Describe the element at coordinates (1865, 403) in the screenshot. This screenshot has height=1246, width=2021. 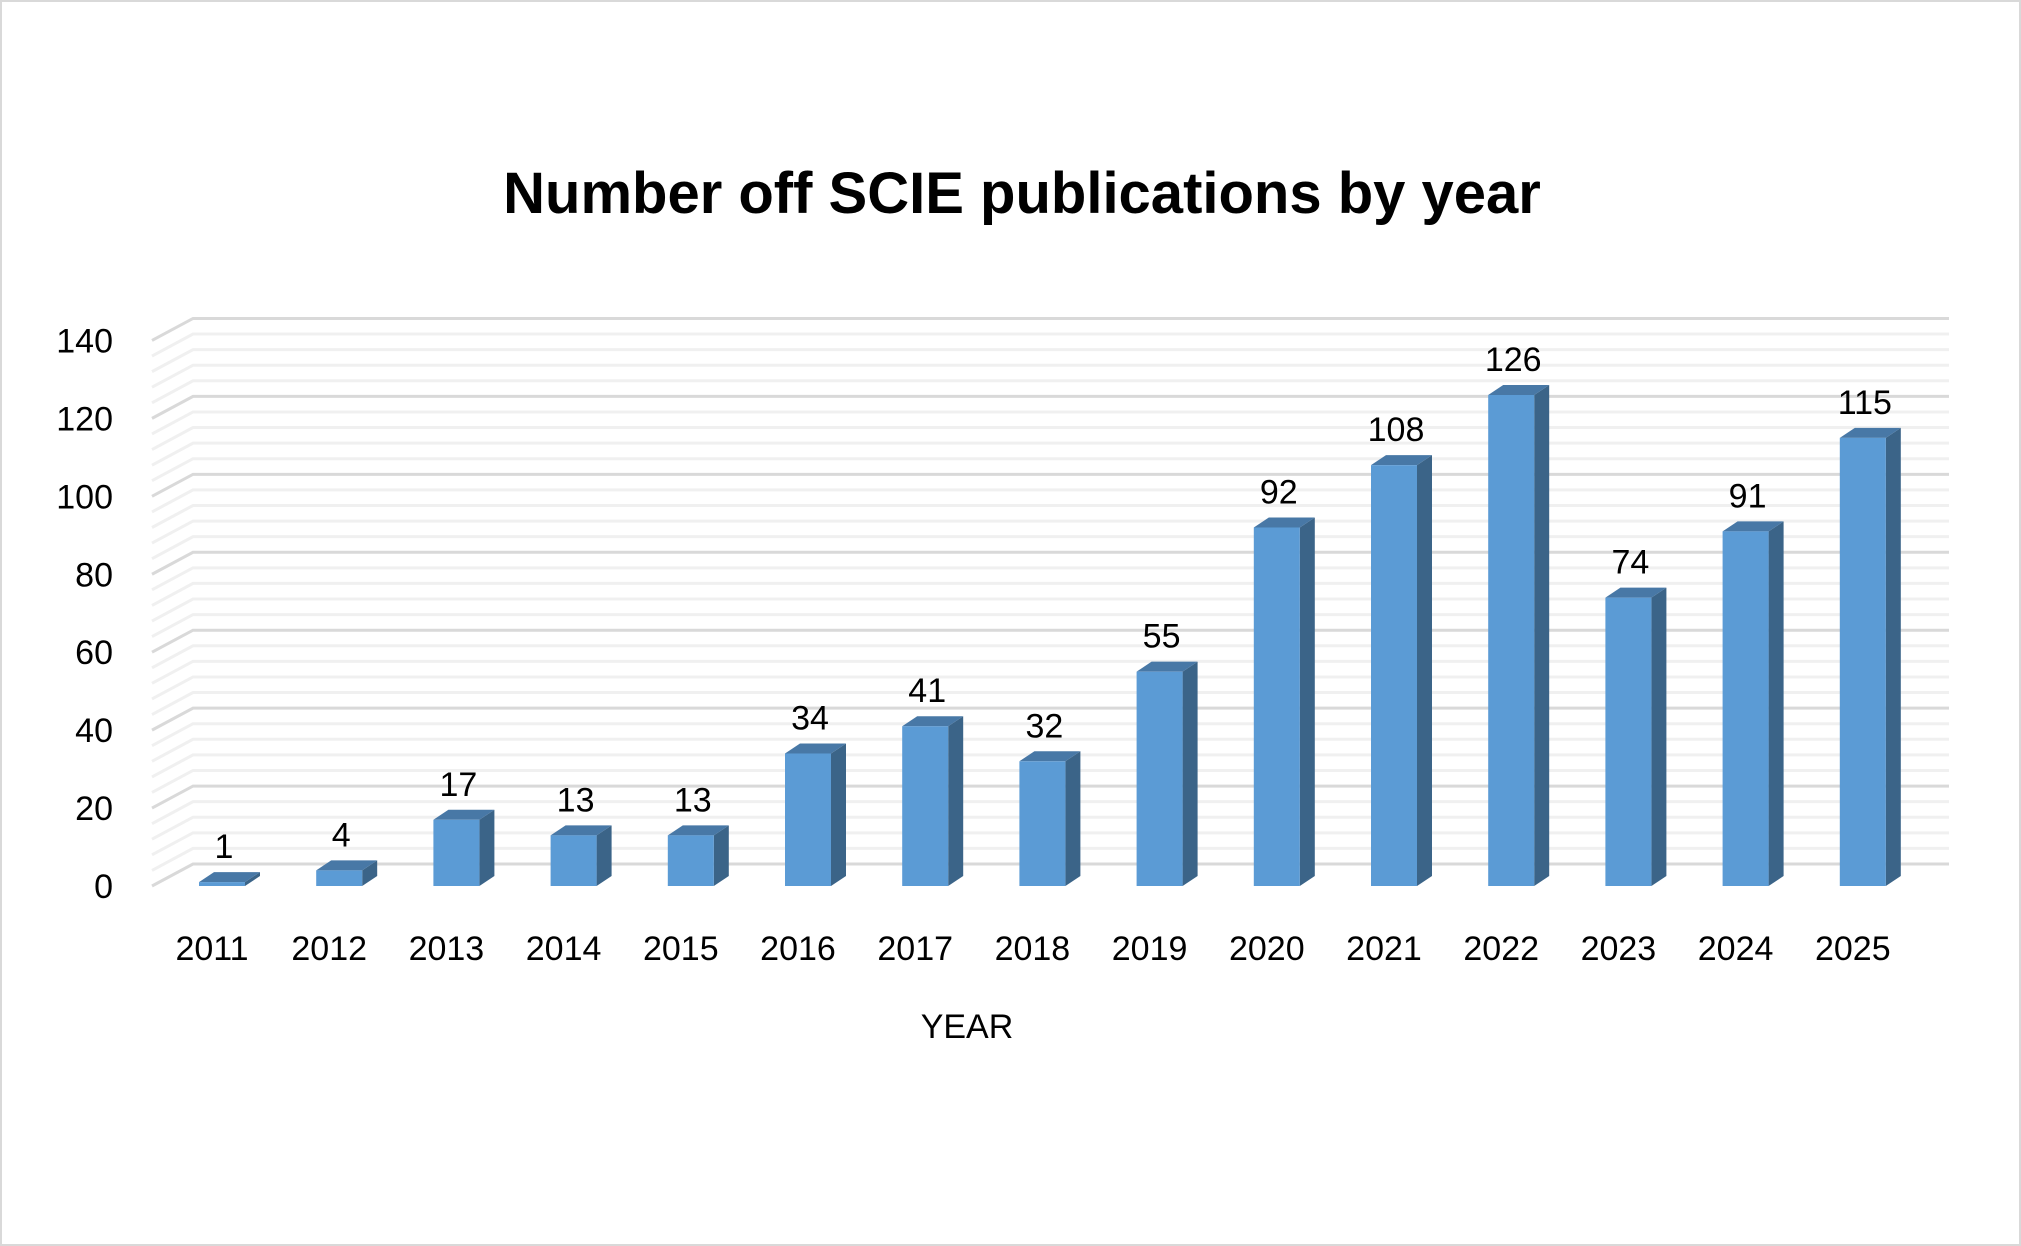
I see `data-label: 115` at that location.